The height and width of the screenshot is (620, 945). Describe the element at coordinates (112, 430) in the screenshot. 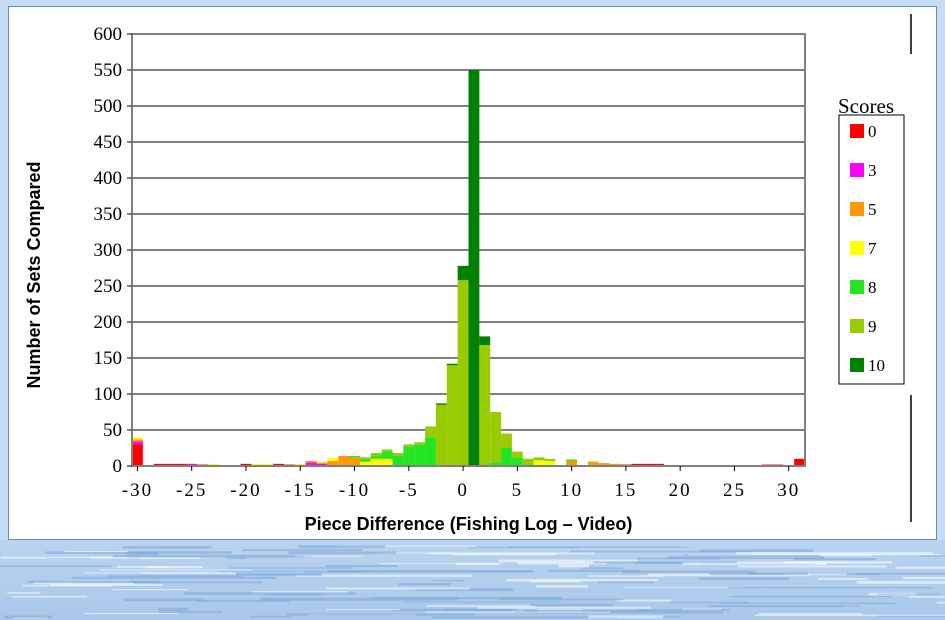

I see `y-tick-label: 50` at that location.